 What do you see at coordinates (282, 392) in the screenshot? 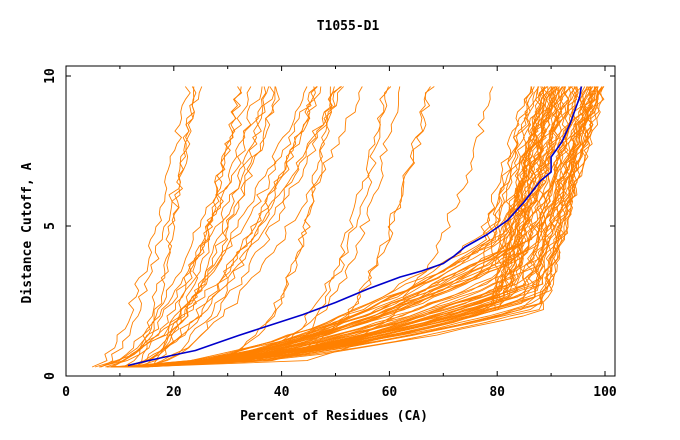
I see `x-tick-label: 40` at bounding box center [282, 392].